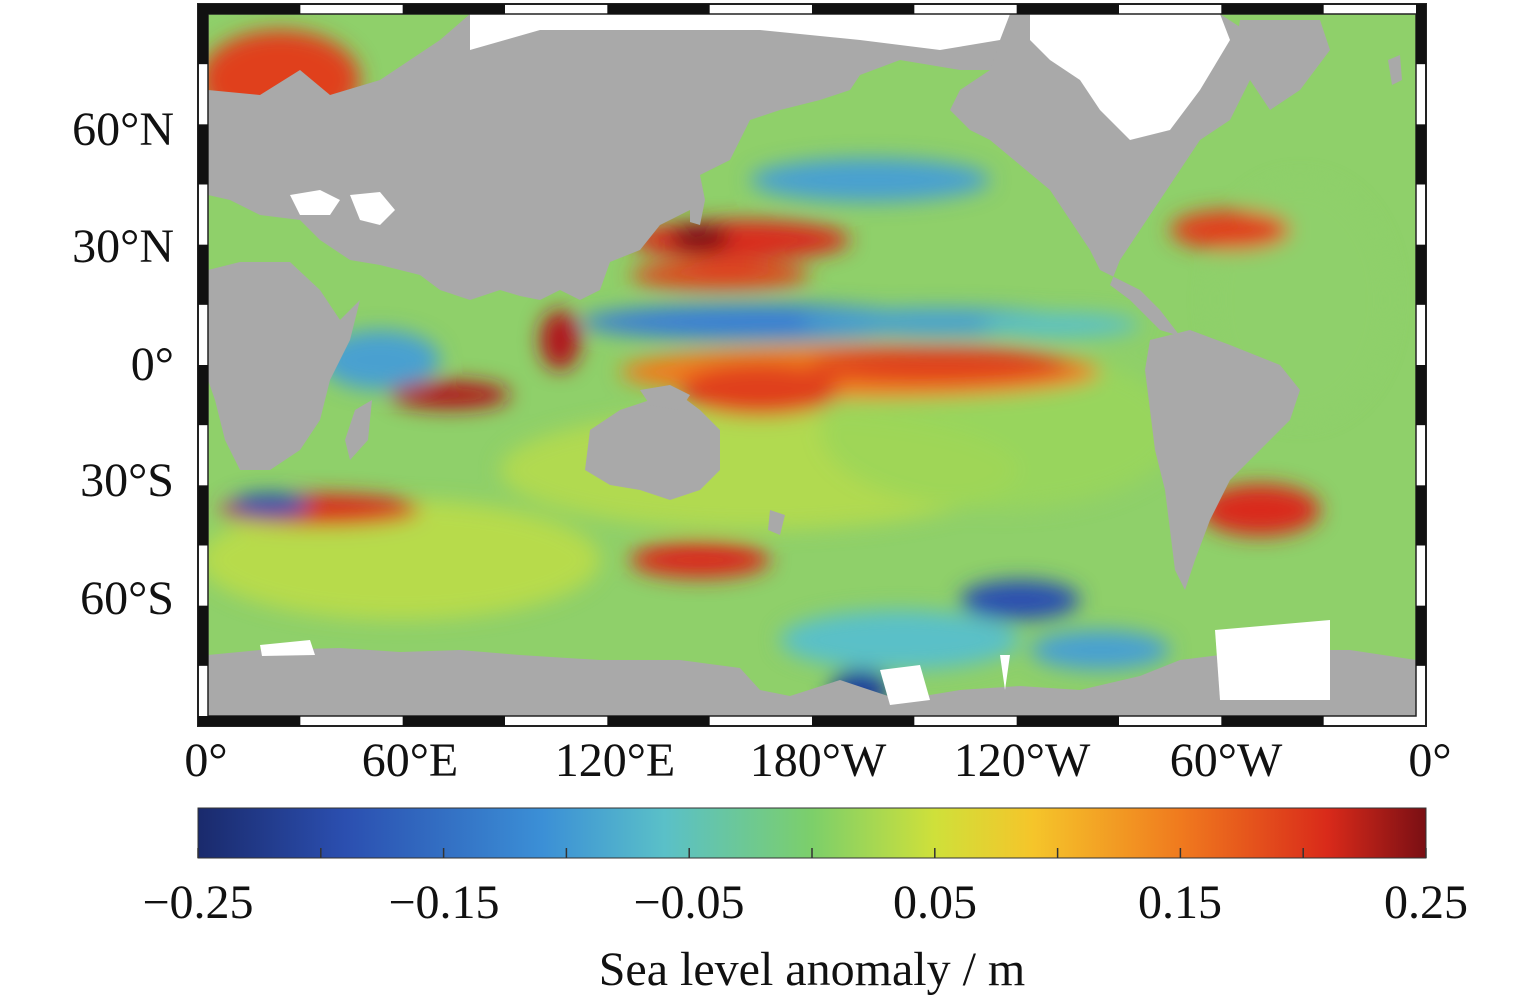 The image size is (1535, 1002). What do you see at coordinates (123, 246) in the screenshot?
I see `lat-label-30n: 30°N` at bounding box center [123, 246].